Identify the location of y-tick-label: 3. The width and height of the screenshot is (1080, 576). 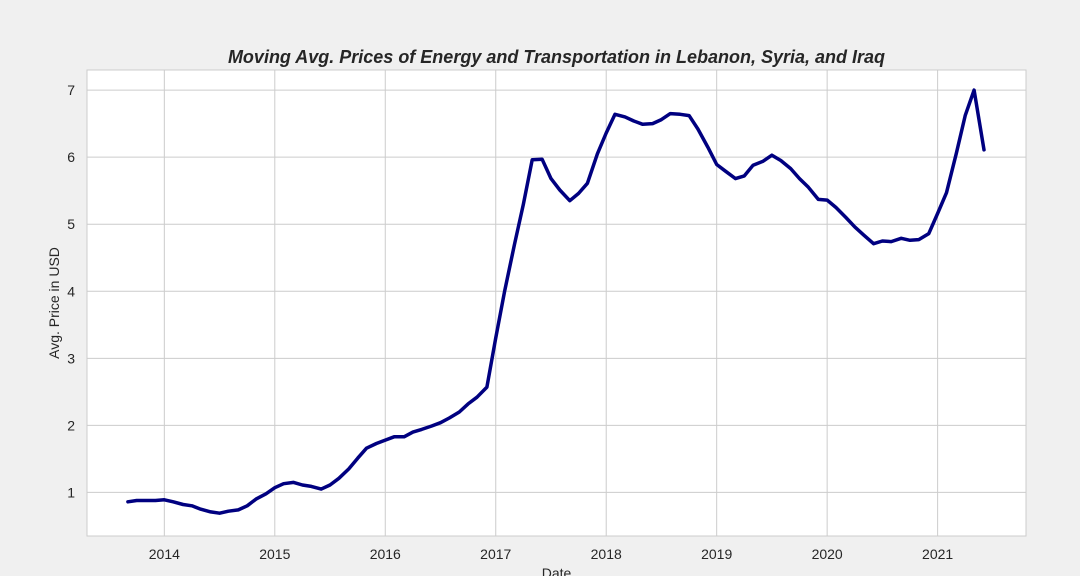
(71, 358).